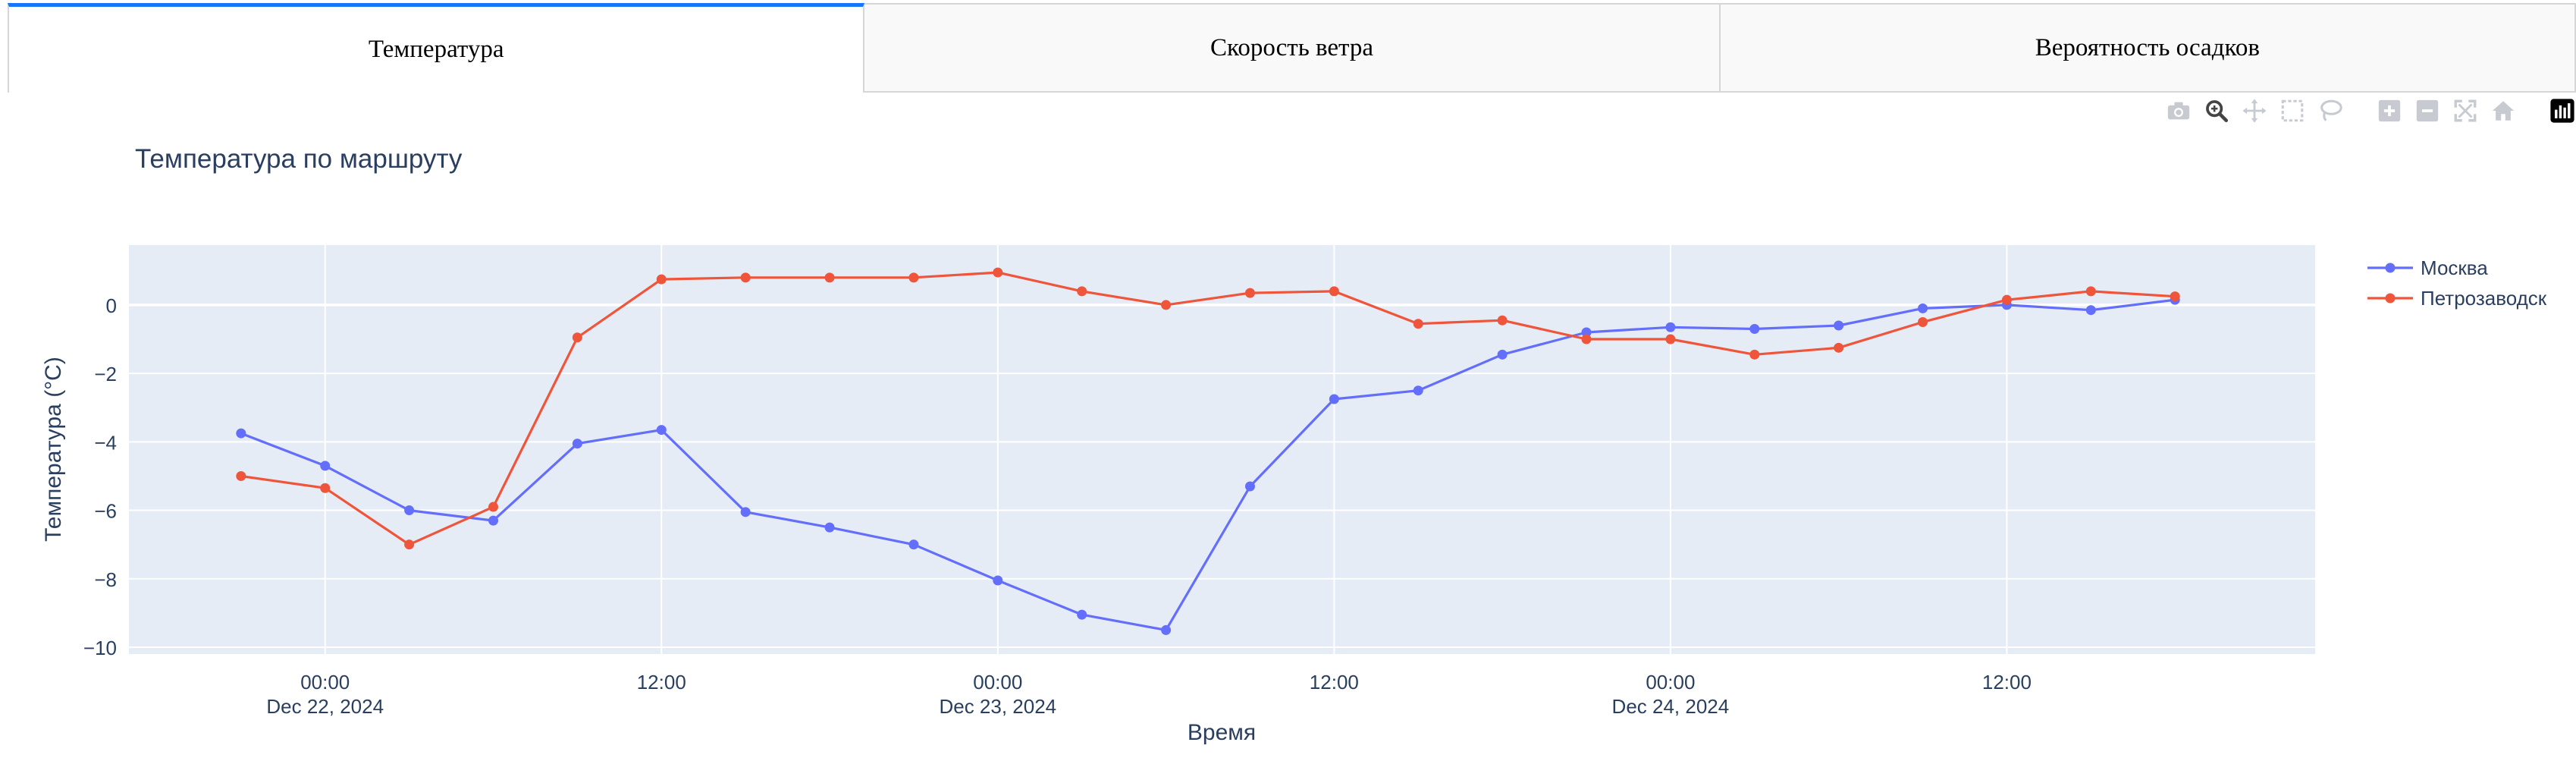 The image size is (2576, 758). I want to click on zoom-out-icon, so click(2427, 110).